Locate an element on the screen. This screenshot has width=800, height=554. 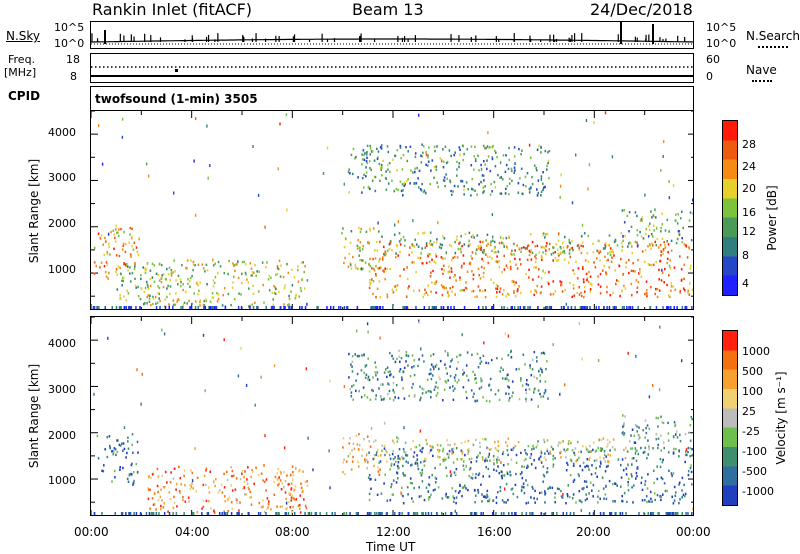
power-cbar-tick-20: 20 is located at coordinates (749, 188).